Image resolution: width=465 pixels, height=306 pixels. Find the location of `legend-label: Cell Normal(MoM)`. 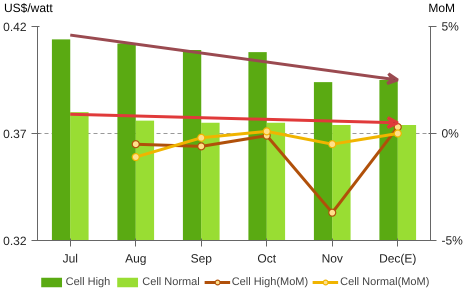

legend-label: Cell Normal(MoM) is located at coordinates (385, 282).